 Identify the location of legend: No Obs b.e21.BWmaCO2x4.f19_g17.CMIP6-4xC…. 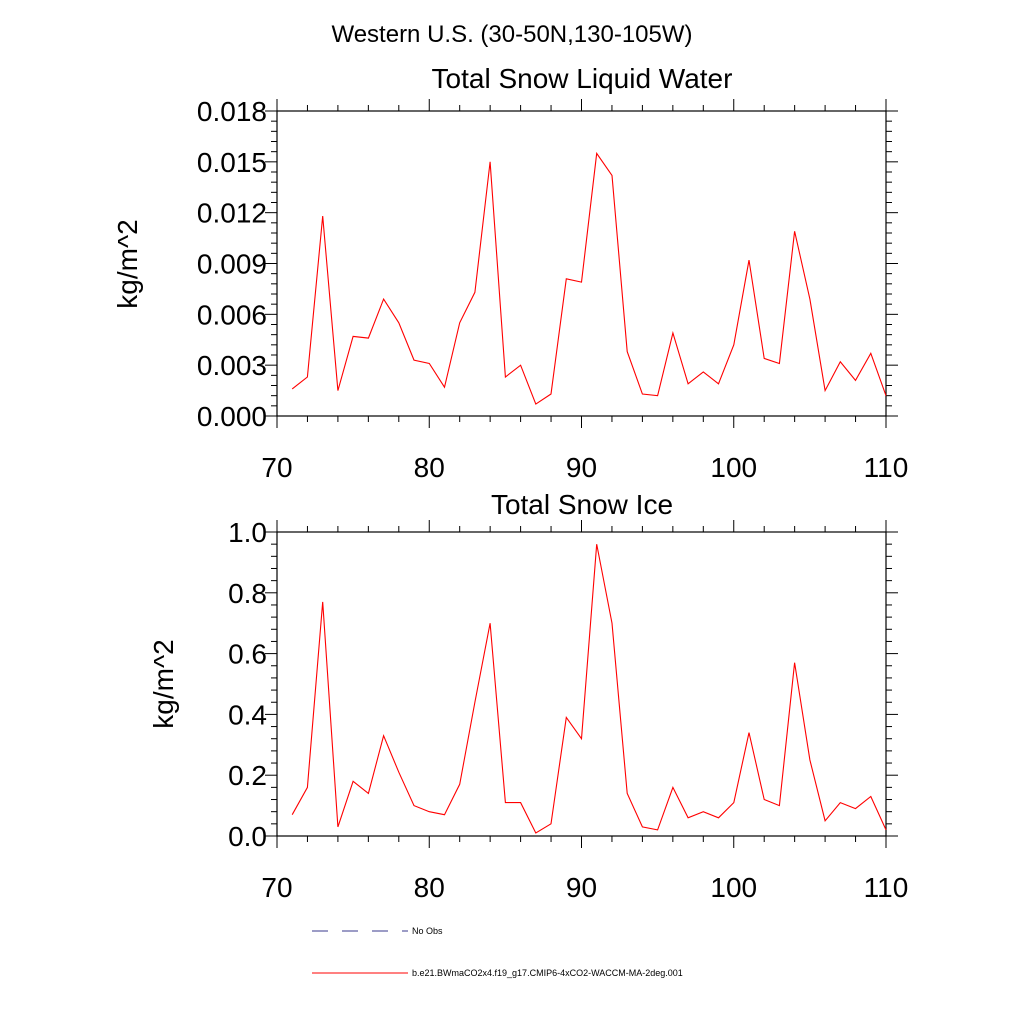
(497, 952).